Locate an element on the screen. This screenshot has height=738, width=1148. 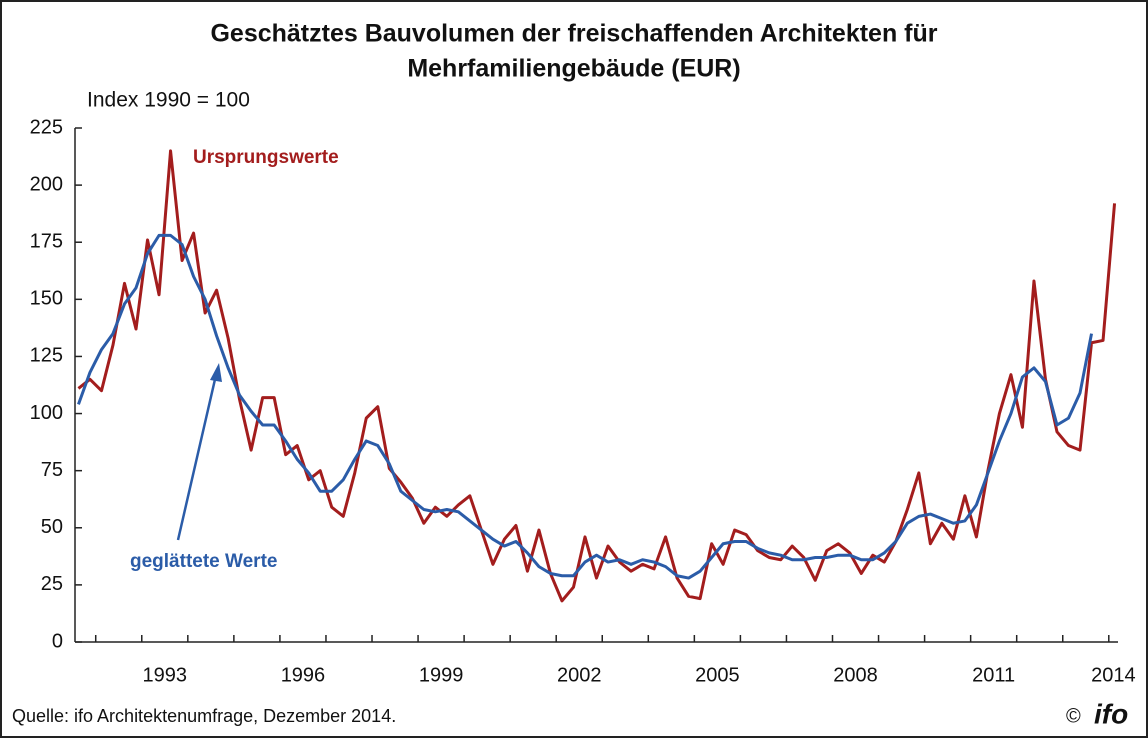
subtitle: Index 1990 = 100 is located at coordinates (168, 100).